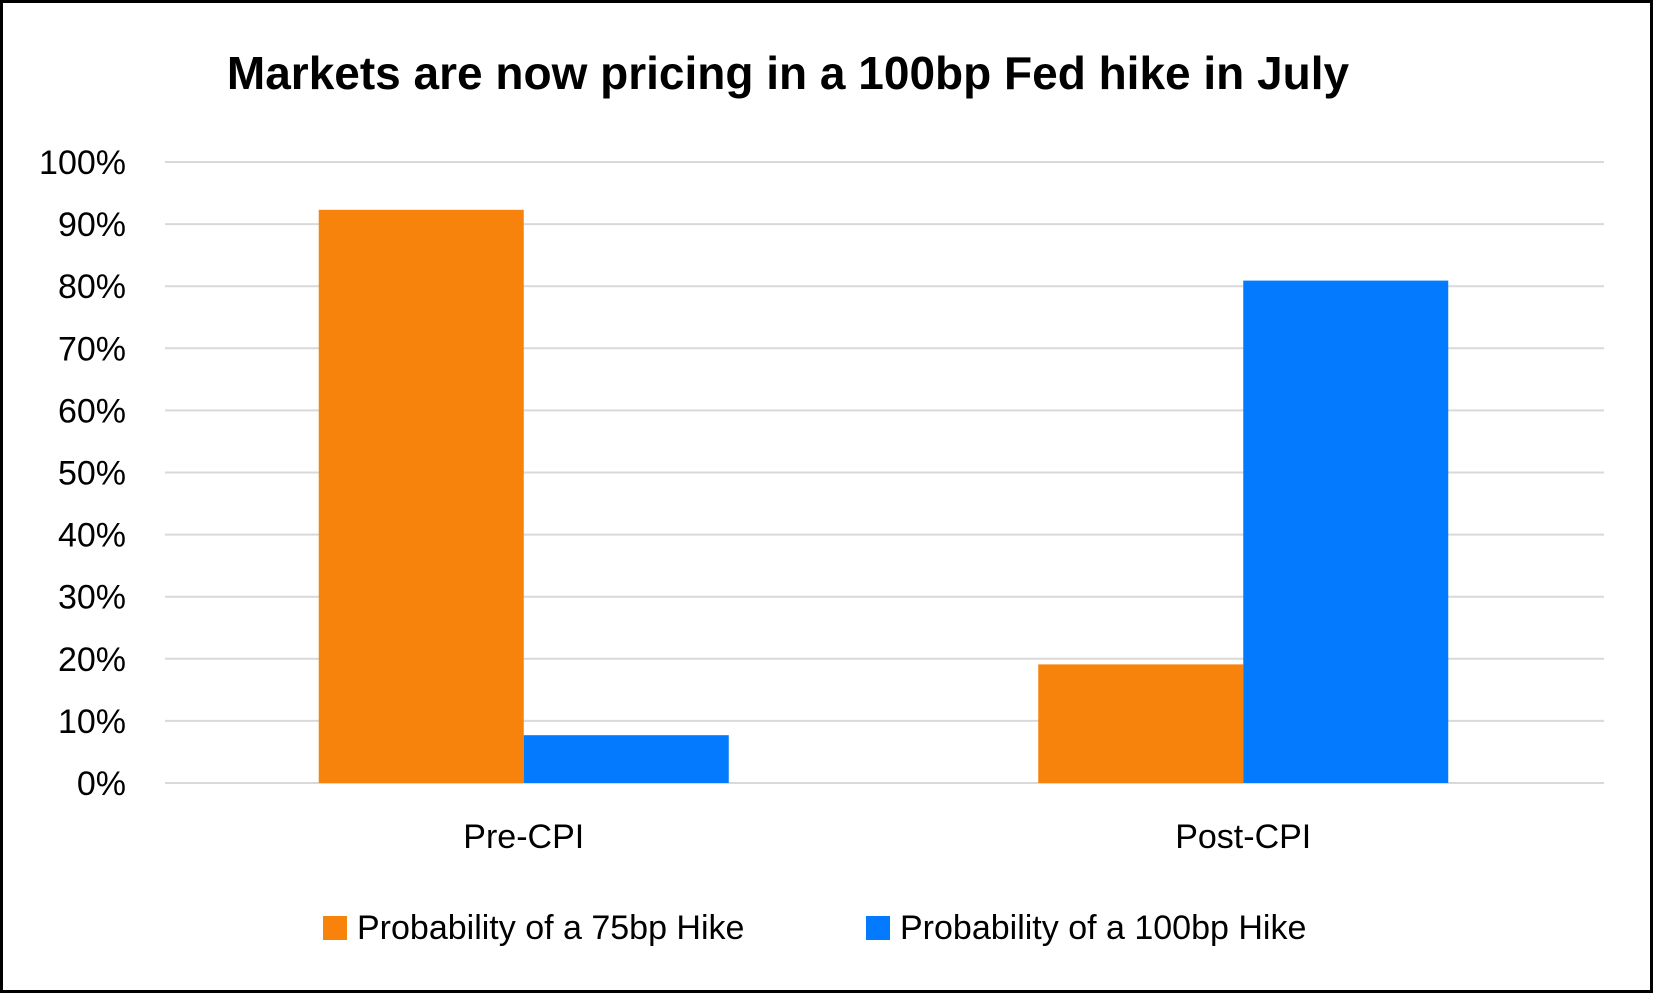 The height and width of the screenshot is (996, 1653). Describe the element at coordinates (626, 759) in the screenshot. I see `bar-100bp-pre-cpi` at that location.